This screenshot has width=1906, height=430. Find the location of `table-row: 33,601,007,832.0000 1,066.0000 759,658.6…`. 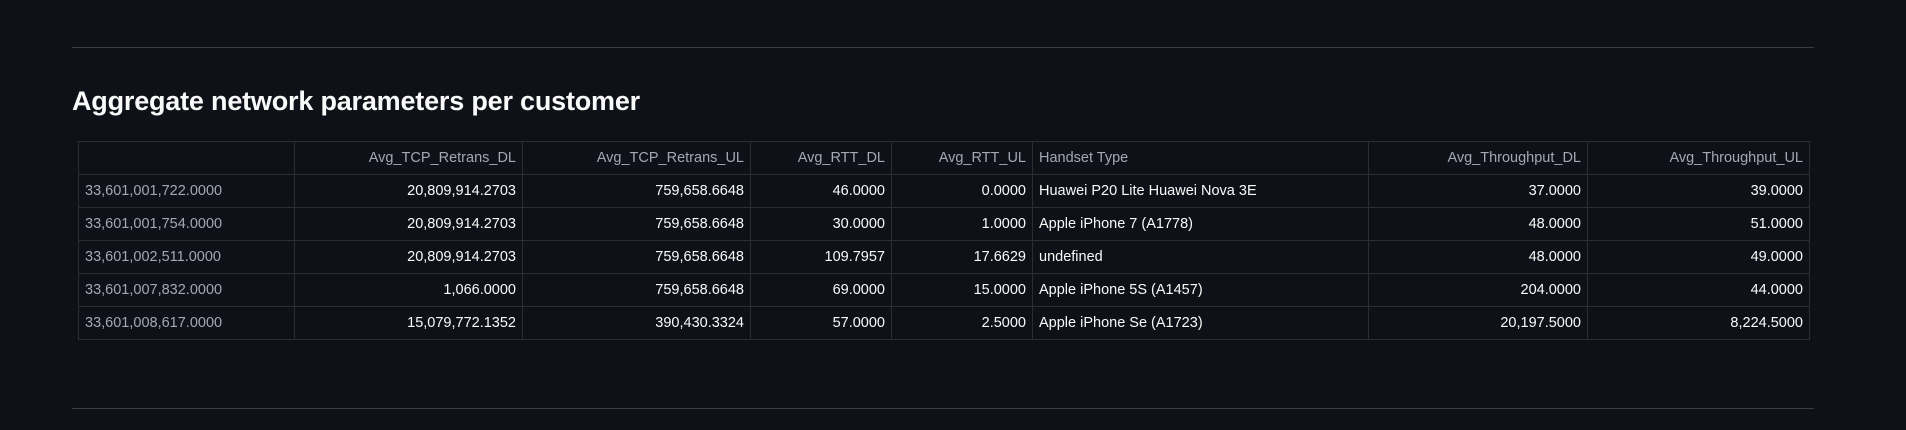

table-row: 33,601,007,832.0000 1,066.0000 759,658.6… is located at coordinates (944, 290).